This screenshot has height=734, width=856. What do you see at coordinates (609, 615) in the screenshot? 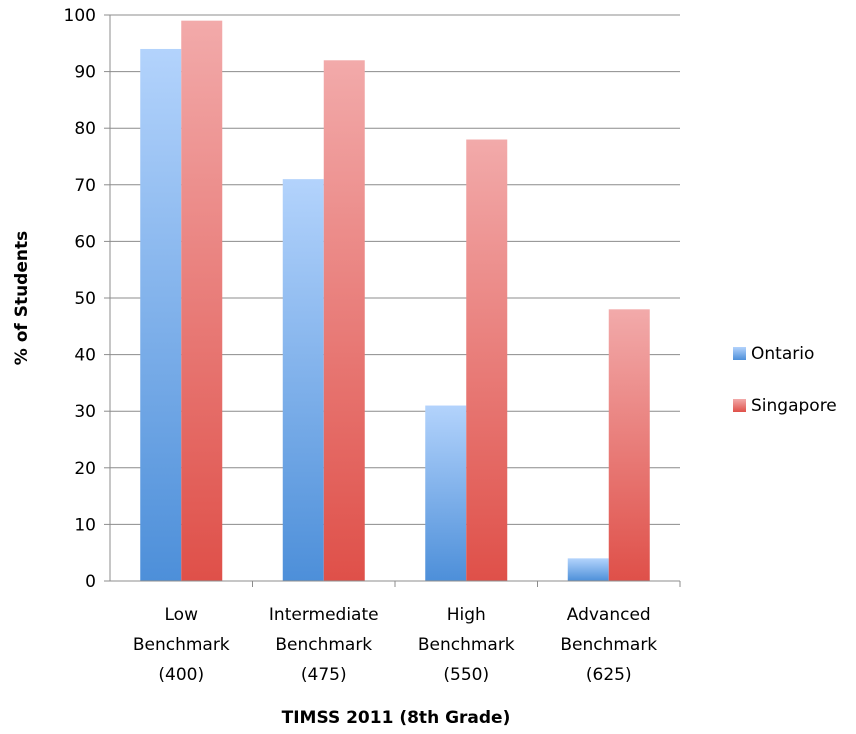
I see `x-category-label: Advanced` at bounding box center [609, 615].